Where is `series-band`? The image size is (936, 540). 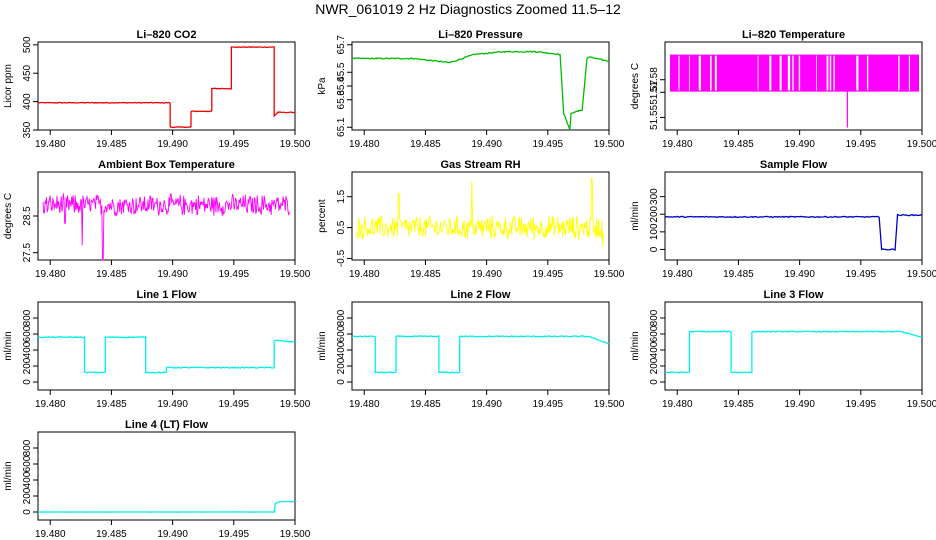 series-band is located at coordinates (794, 73).